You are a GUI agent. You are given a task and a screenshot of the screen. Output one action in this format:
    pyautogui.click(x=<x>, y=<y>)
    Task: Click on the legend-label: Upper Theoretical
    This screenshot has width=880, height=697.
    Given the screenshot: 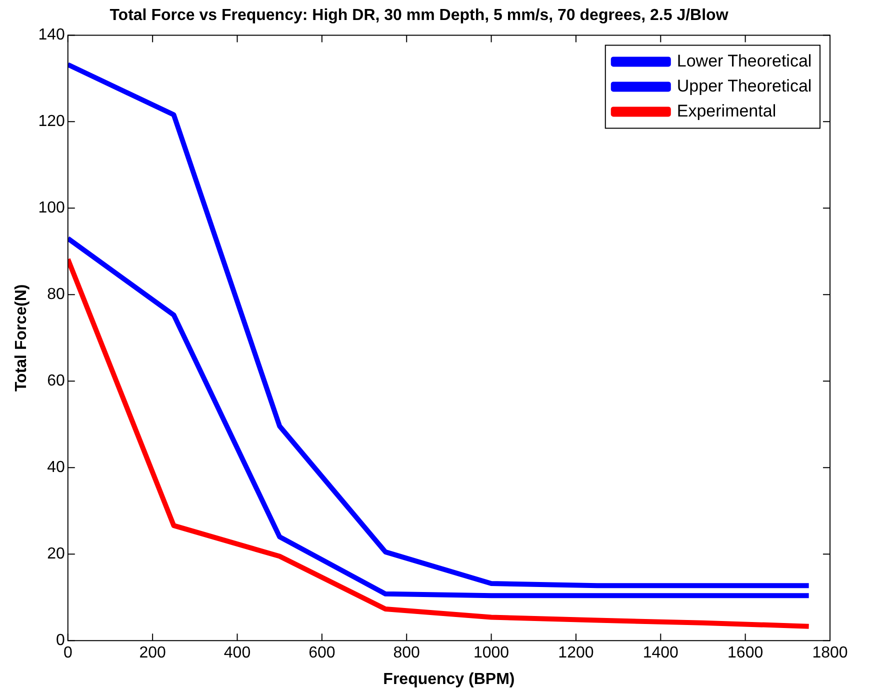 What is the action you would take?
    pyautogui.click(x=744, y=86)
    